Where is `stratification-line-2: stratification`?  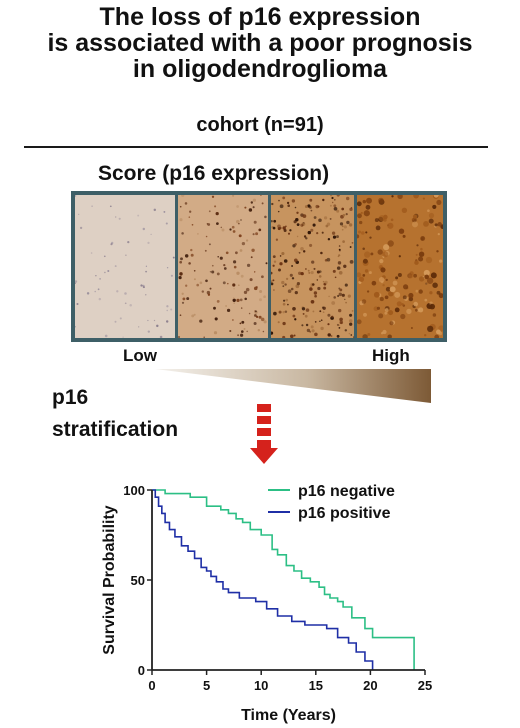 stratification-line-2: stratification is located at coordinates (115, 429).